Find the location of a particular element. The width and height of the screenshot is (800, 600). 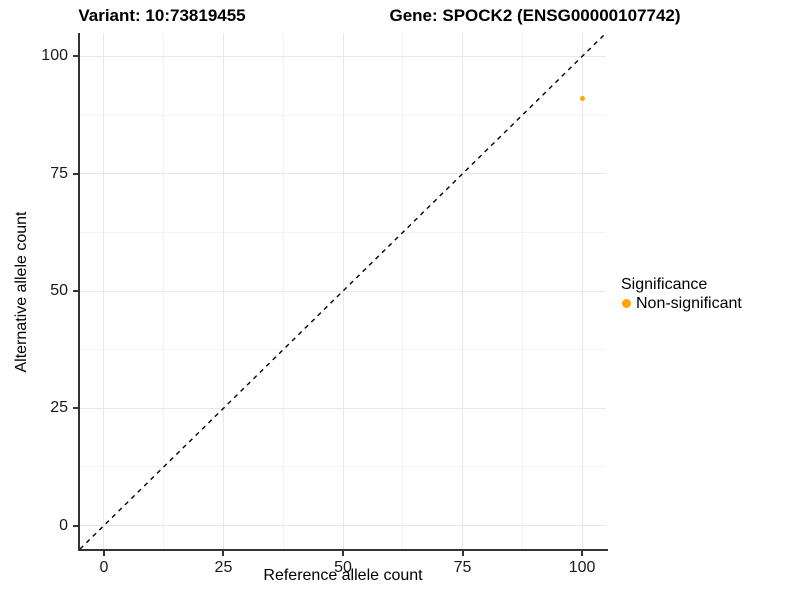

x-axis-title: Reference allele count is located at coordinates (343, 575).